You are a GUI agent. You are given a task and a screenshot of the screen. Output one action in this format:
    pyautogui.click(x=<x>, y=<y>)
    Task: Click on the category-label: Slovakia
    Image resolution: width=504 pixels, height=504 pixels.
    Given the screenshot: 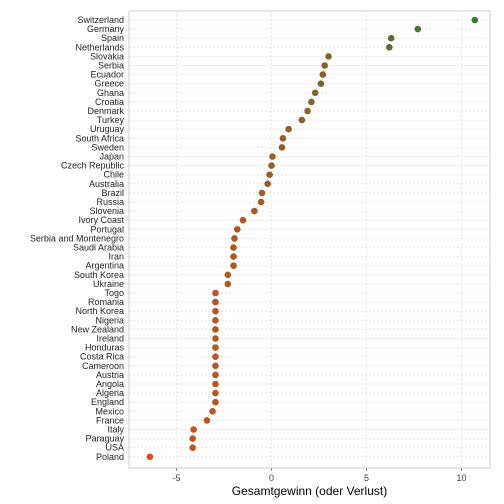 What is the action you would take?
    pyautogui.click(x=107, y=56)
    